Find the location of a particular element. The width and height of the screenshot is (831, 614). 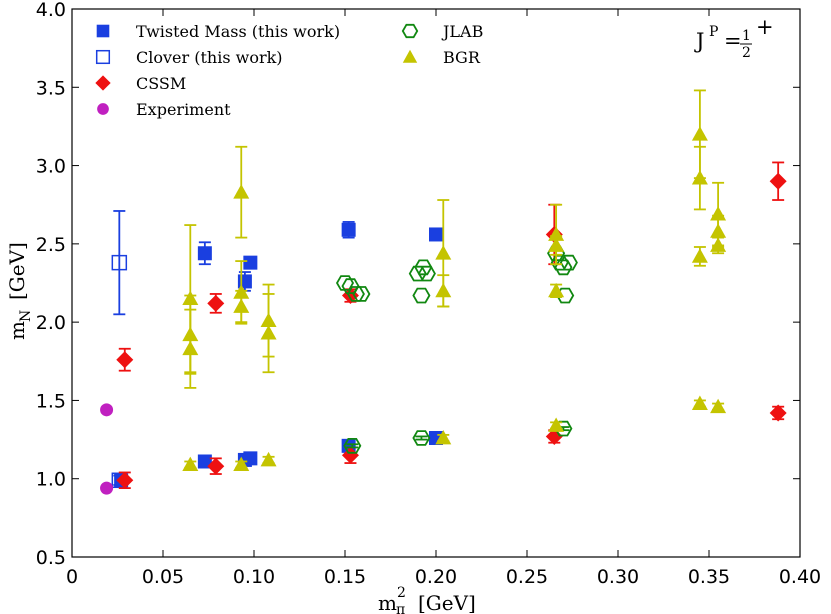

legend-label: Twisted Mass (this work) is located at coordinates (238, 31).